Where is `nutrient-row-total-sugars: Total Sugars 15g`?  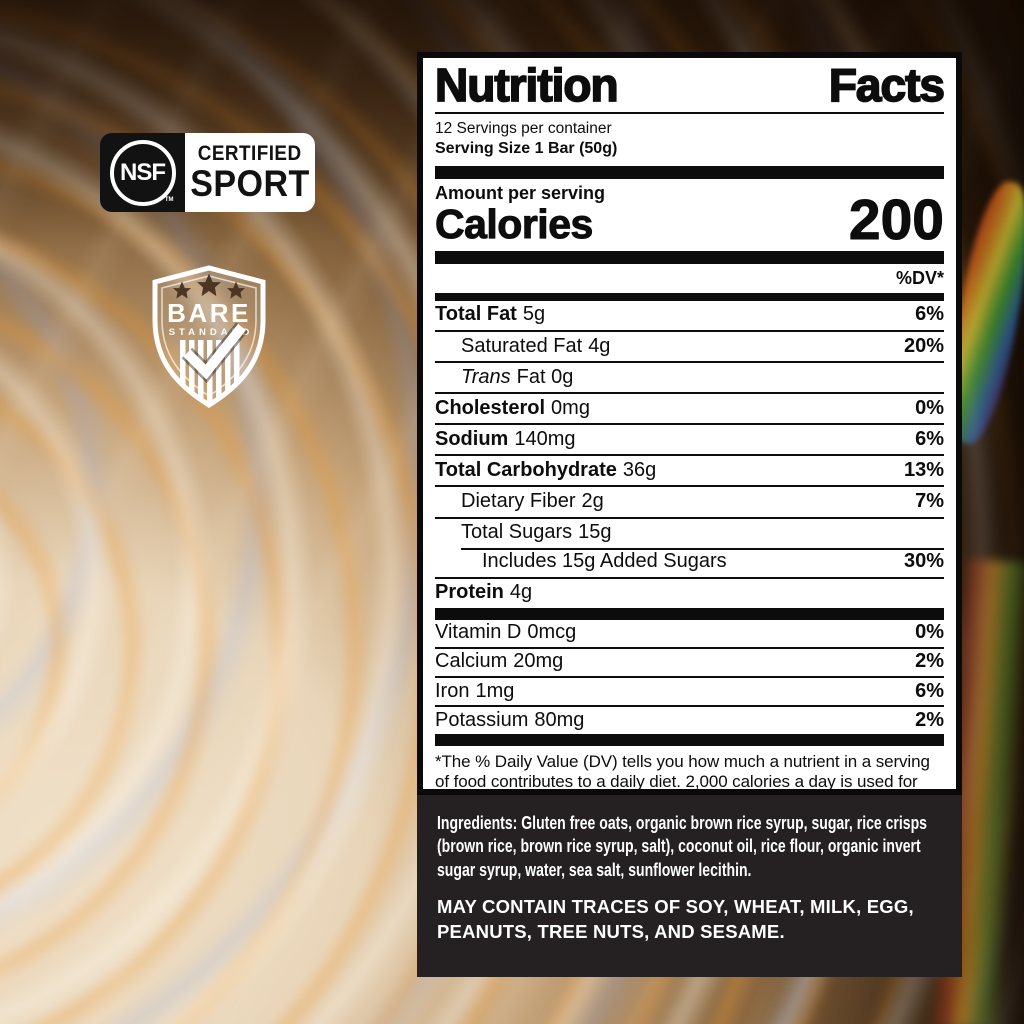
nutrient-row-total-sugars: Total Sugars 15g is located at coordinates (689, 532).